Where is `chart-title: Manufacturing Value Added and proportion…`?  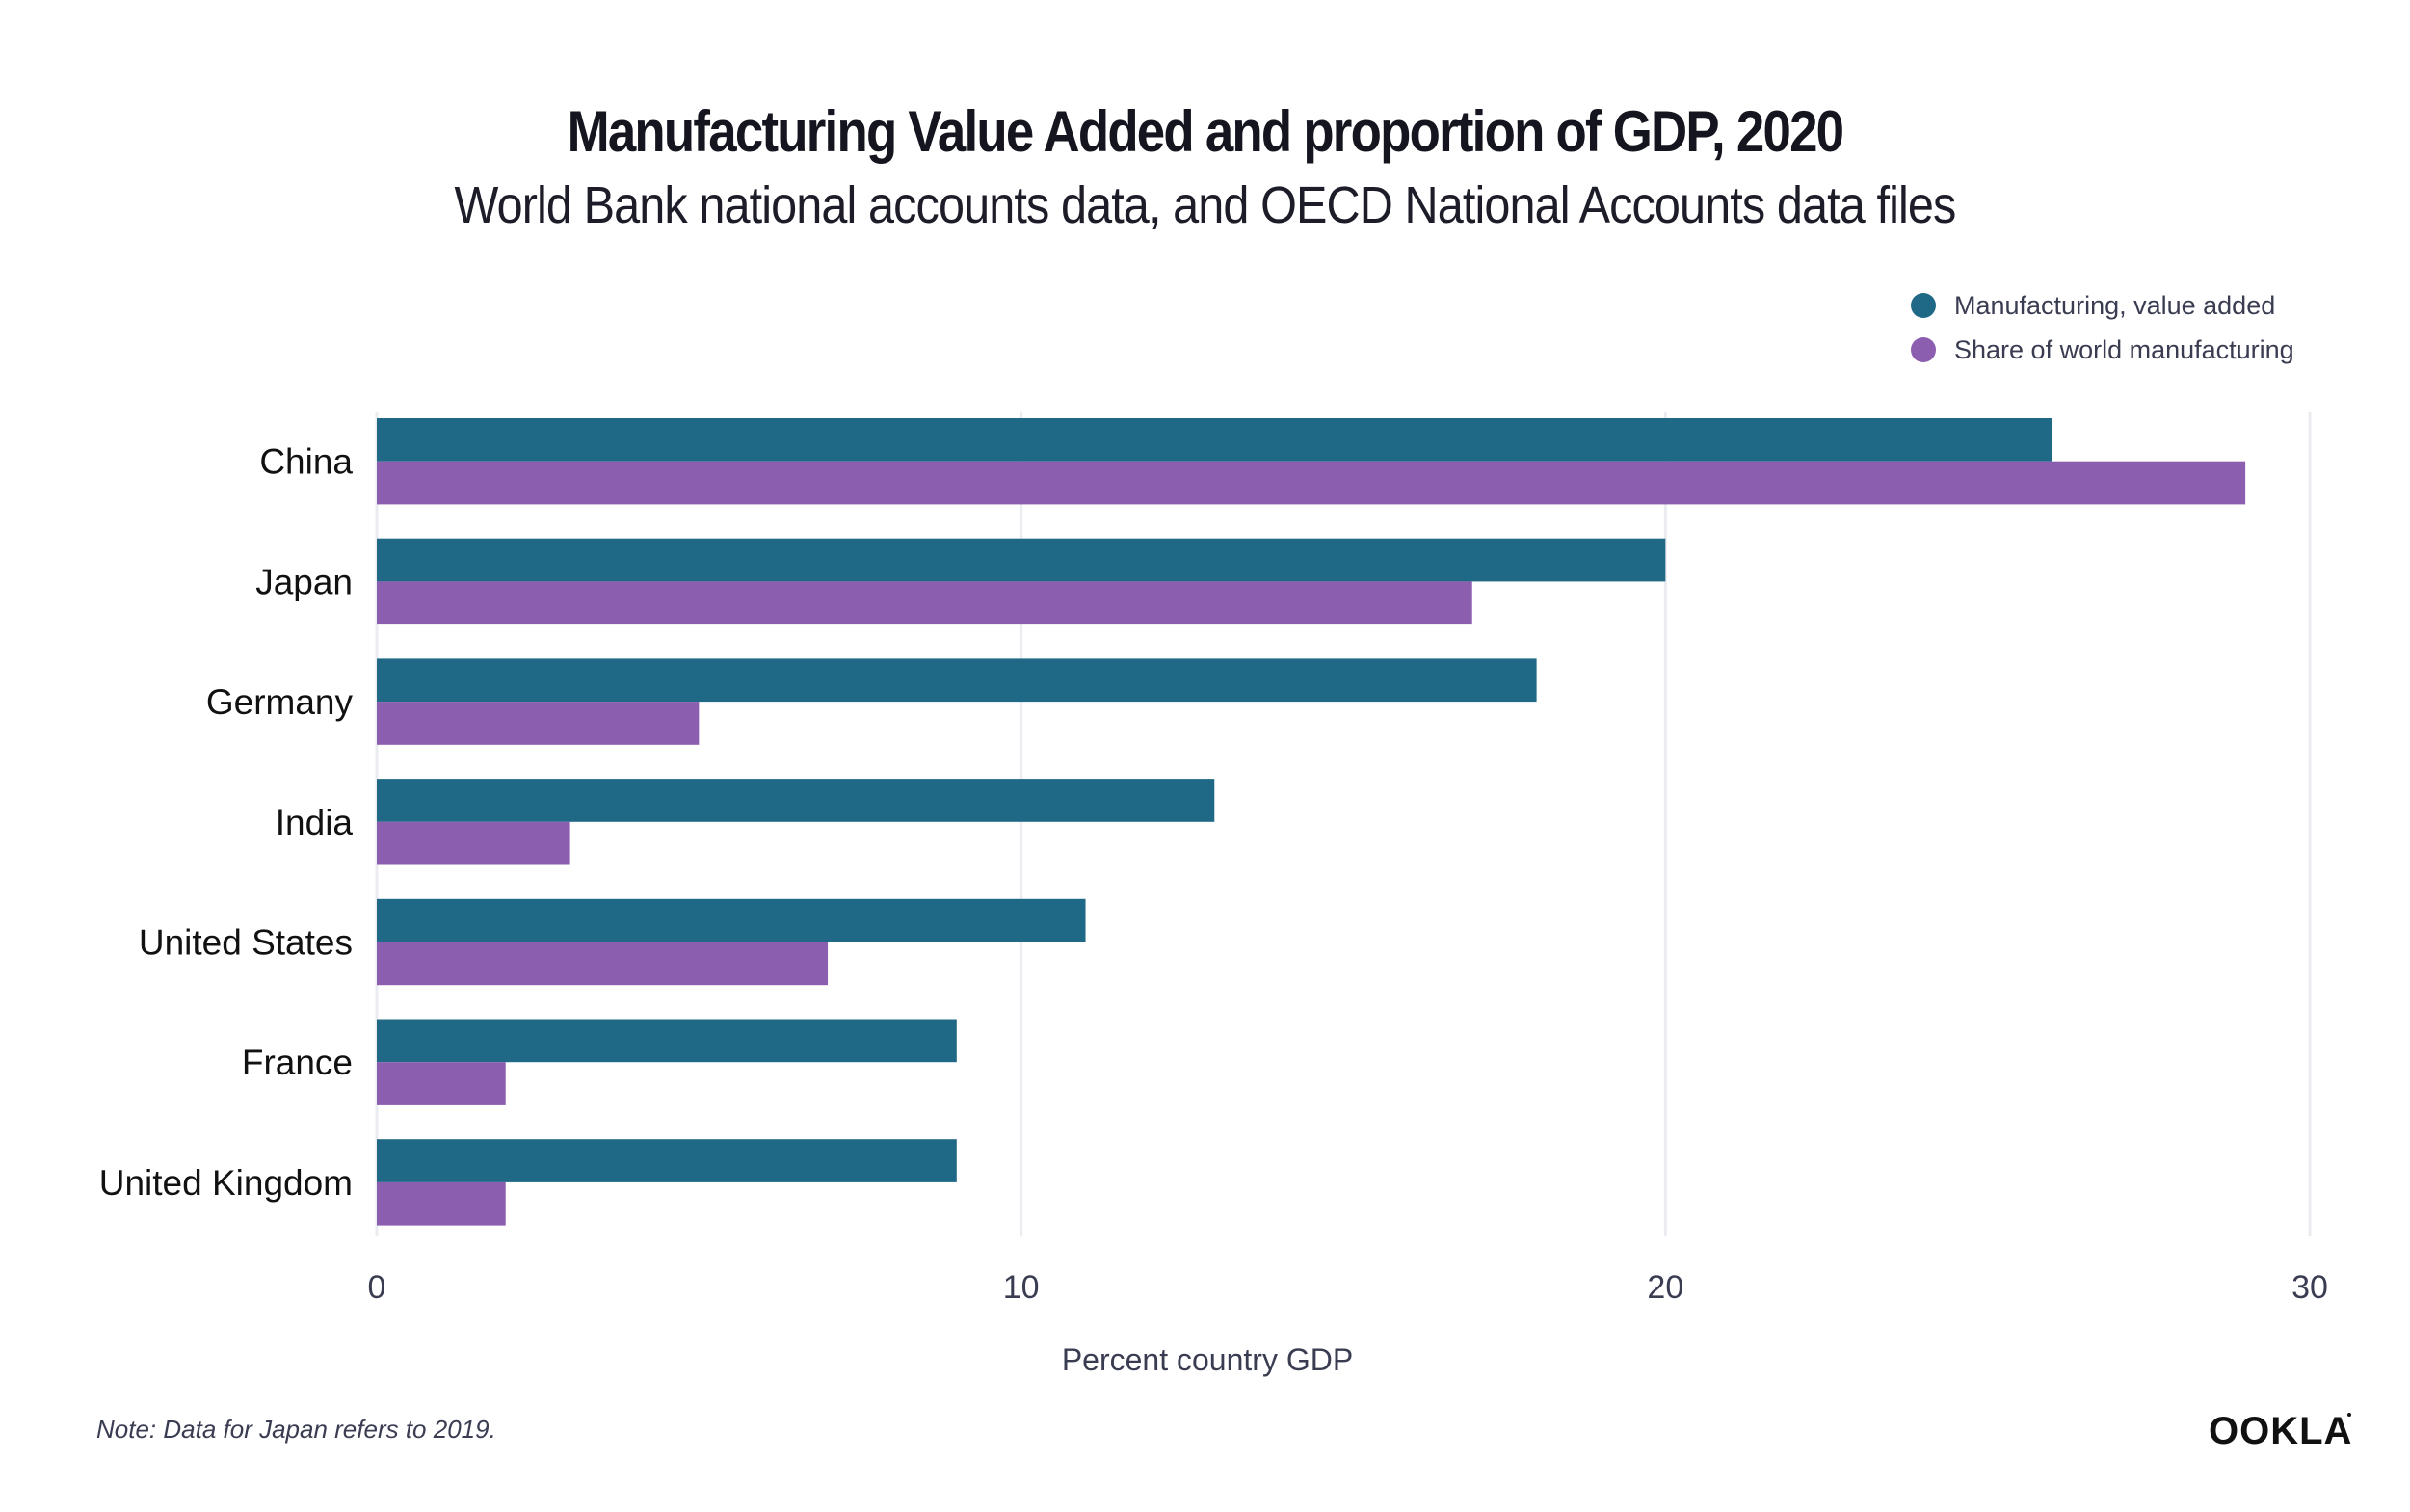 chart-title: Manufacturing Value Added and proportion… is located at coordinates (1206, 132).